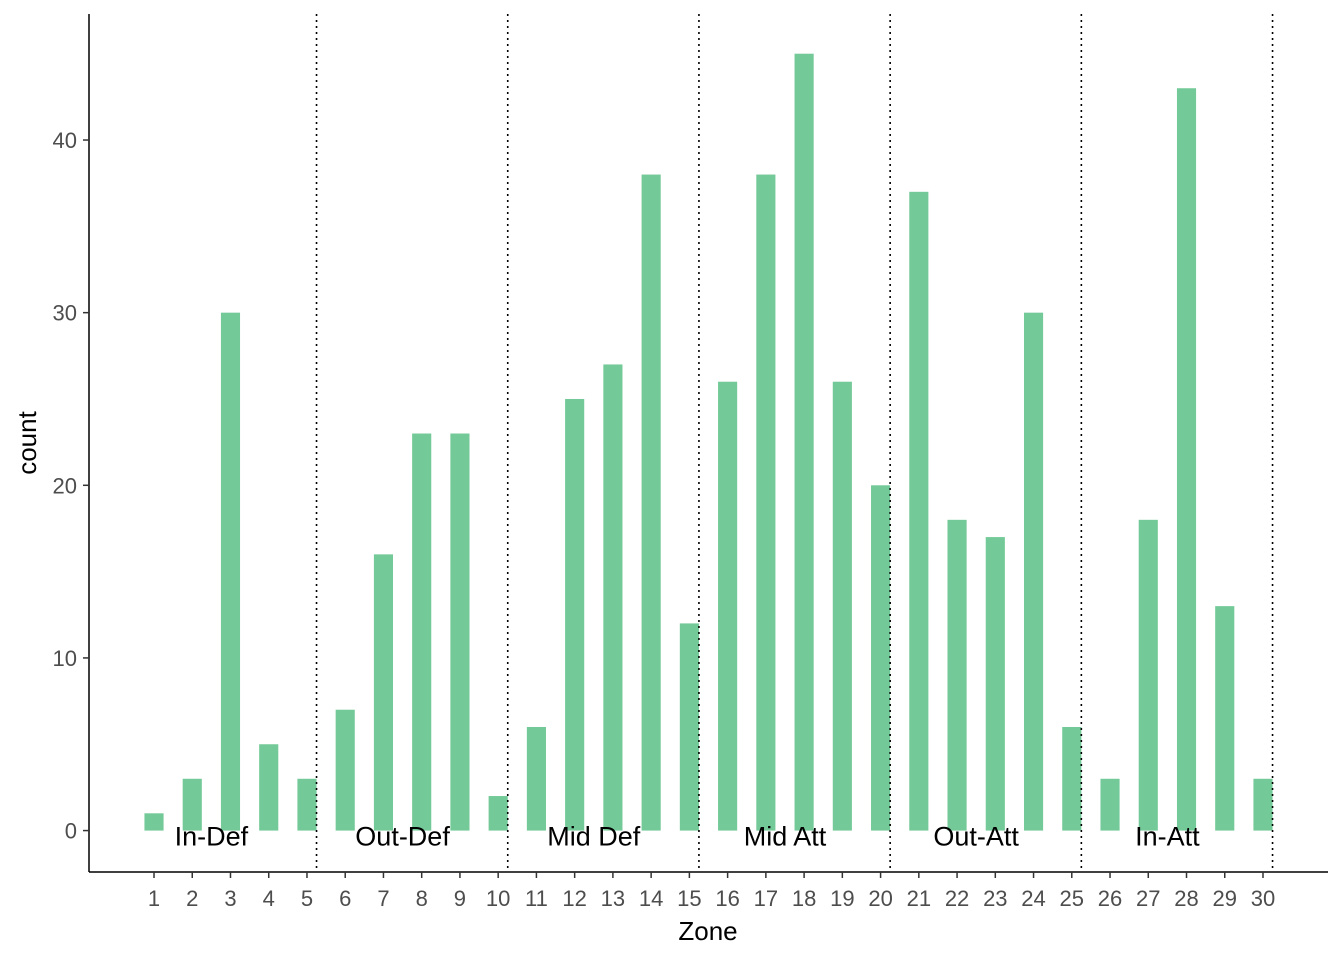 The image size is (1344, 960). What do you see at coordinates (842, 898) in the screenshot?
I see `x-tick-label: 19` at bounding box center [842, 898].